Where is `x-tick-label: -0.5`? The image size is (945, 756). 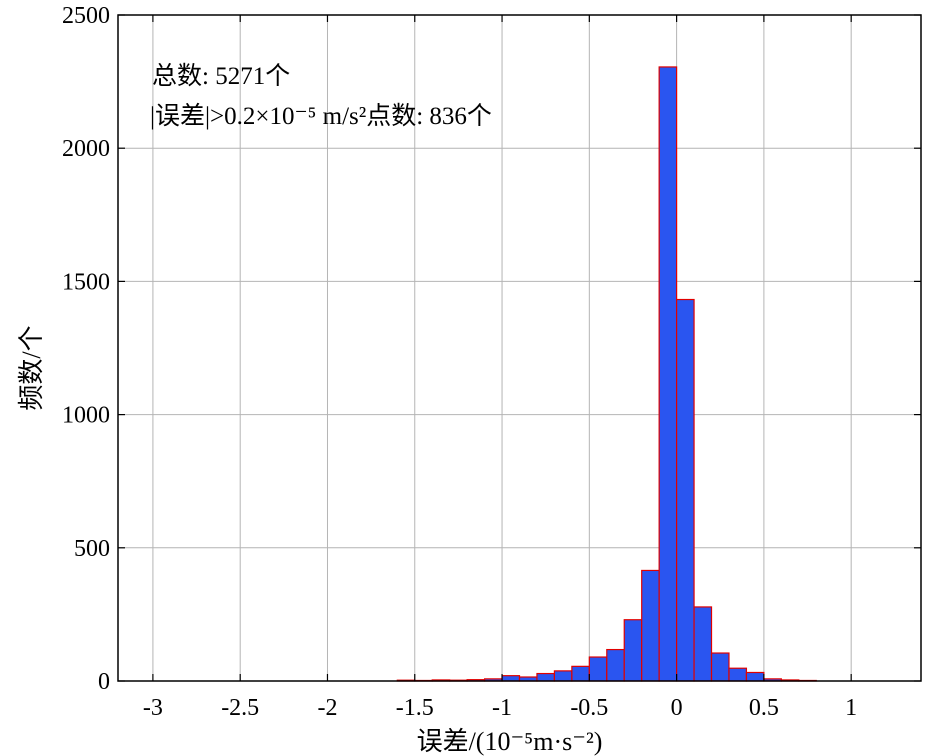
x-tick-label: -0.5 is located at coordinates (589, 708).